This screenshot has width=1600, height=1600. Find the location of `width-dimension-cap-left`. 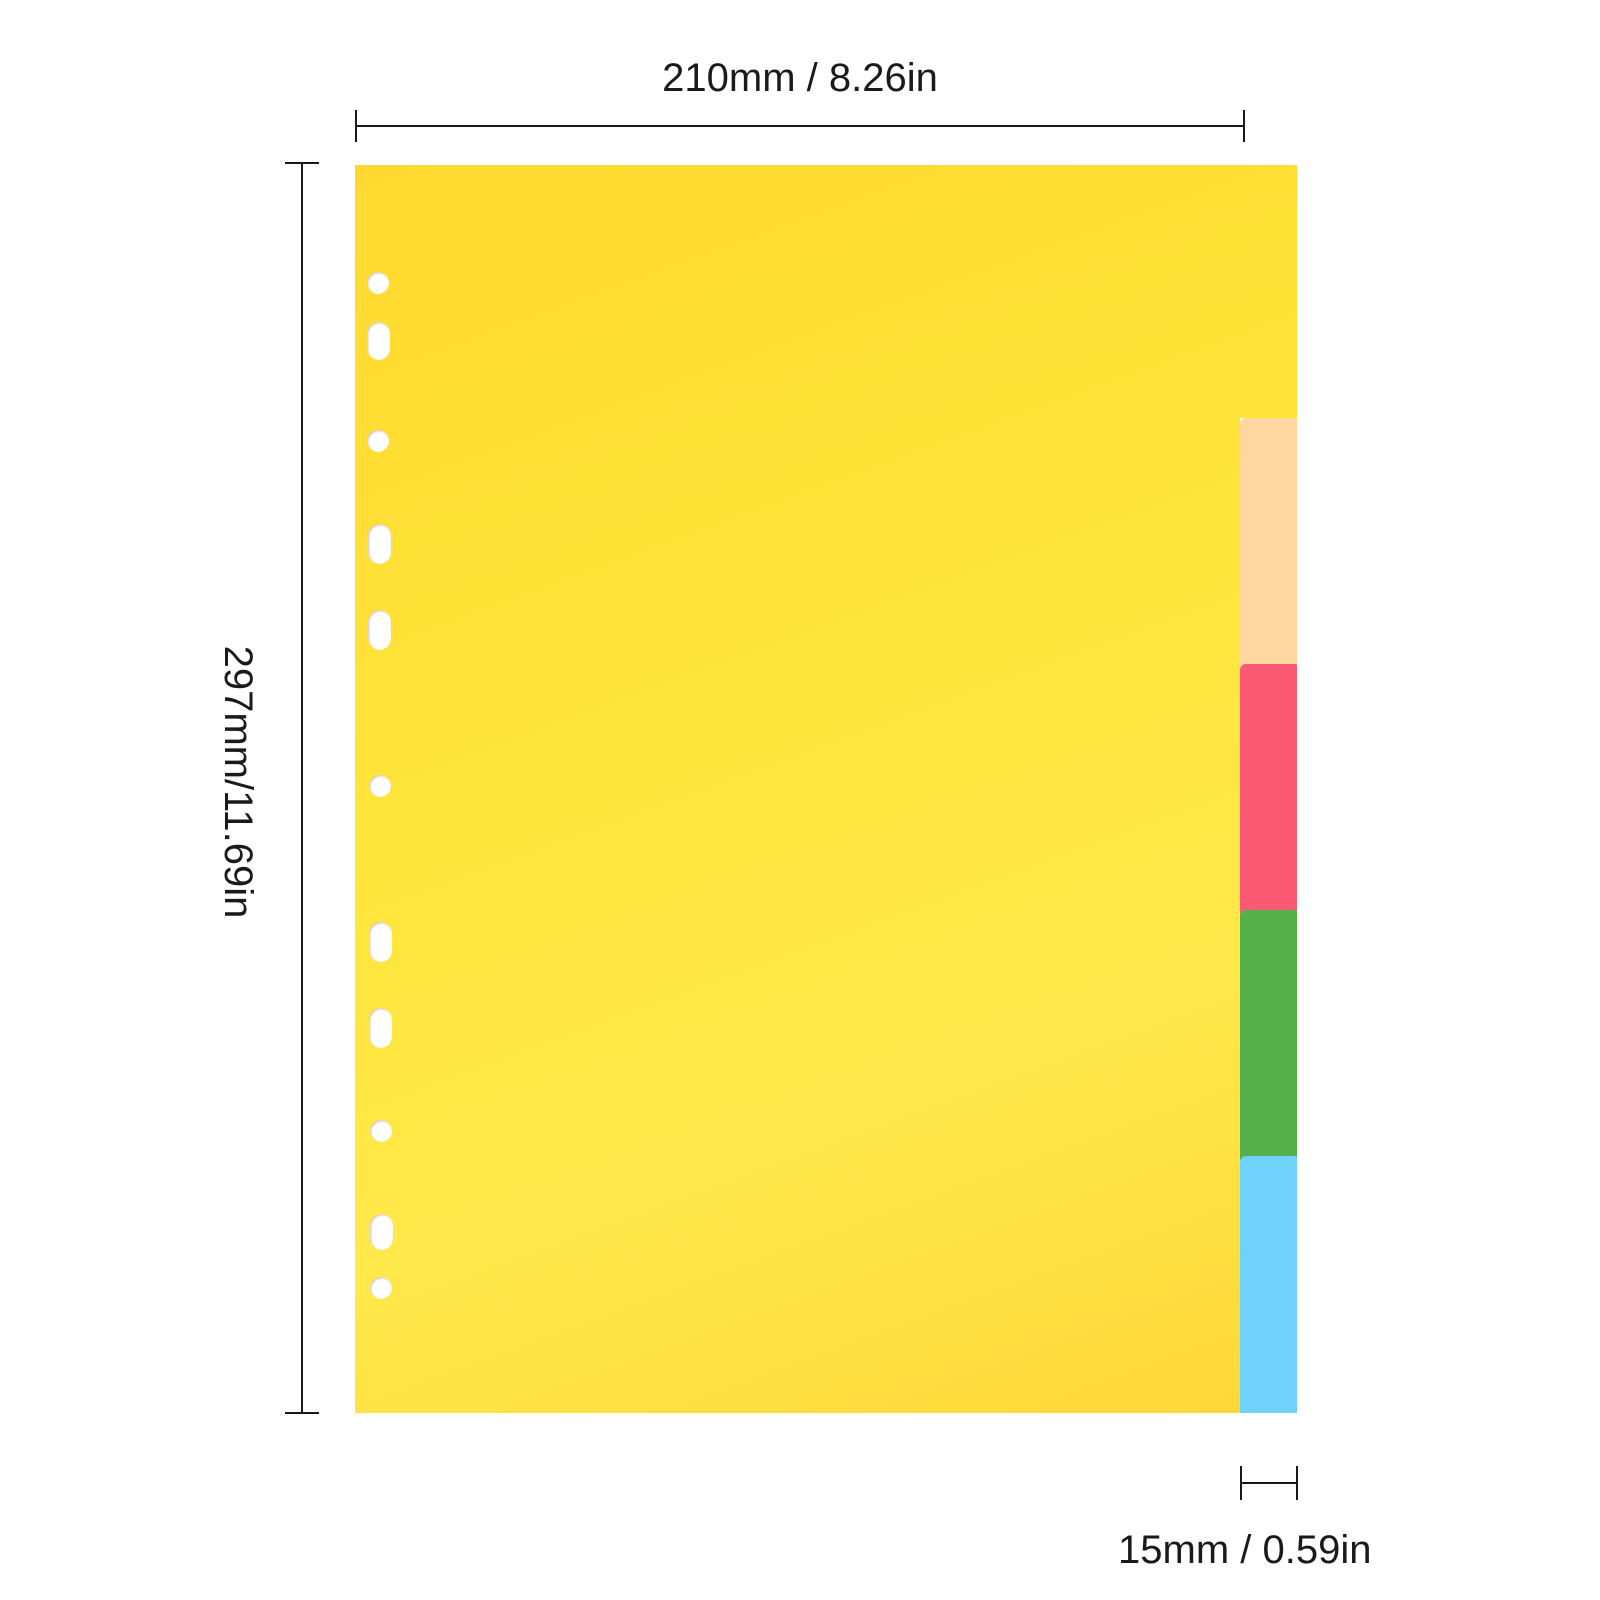

width-dimension-cap-left is located at coordinates (356, 126).